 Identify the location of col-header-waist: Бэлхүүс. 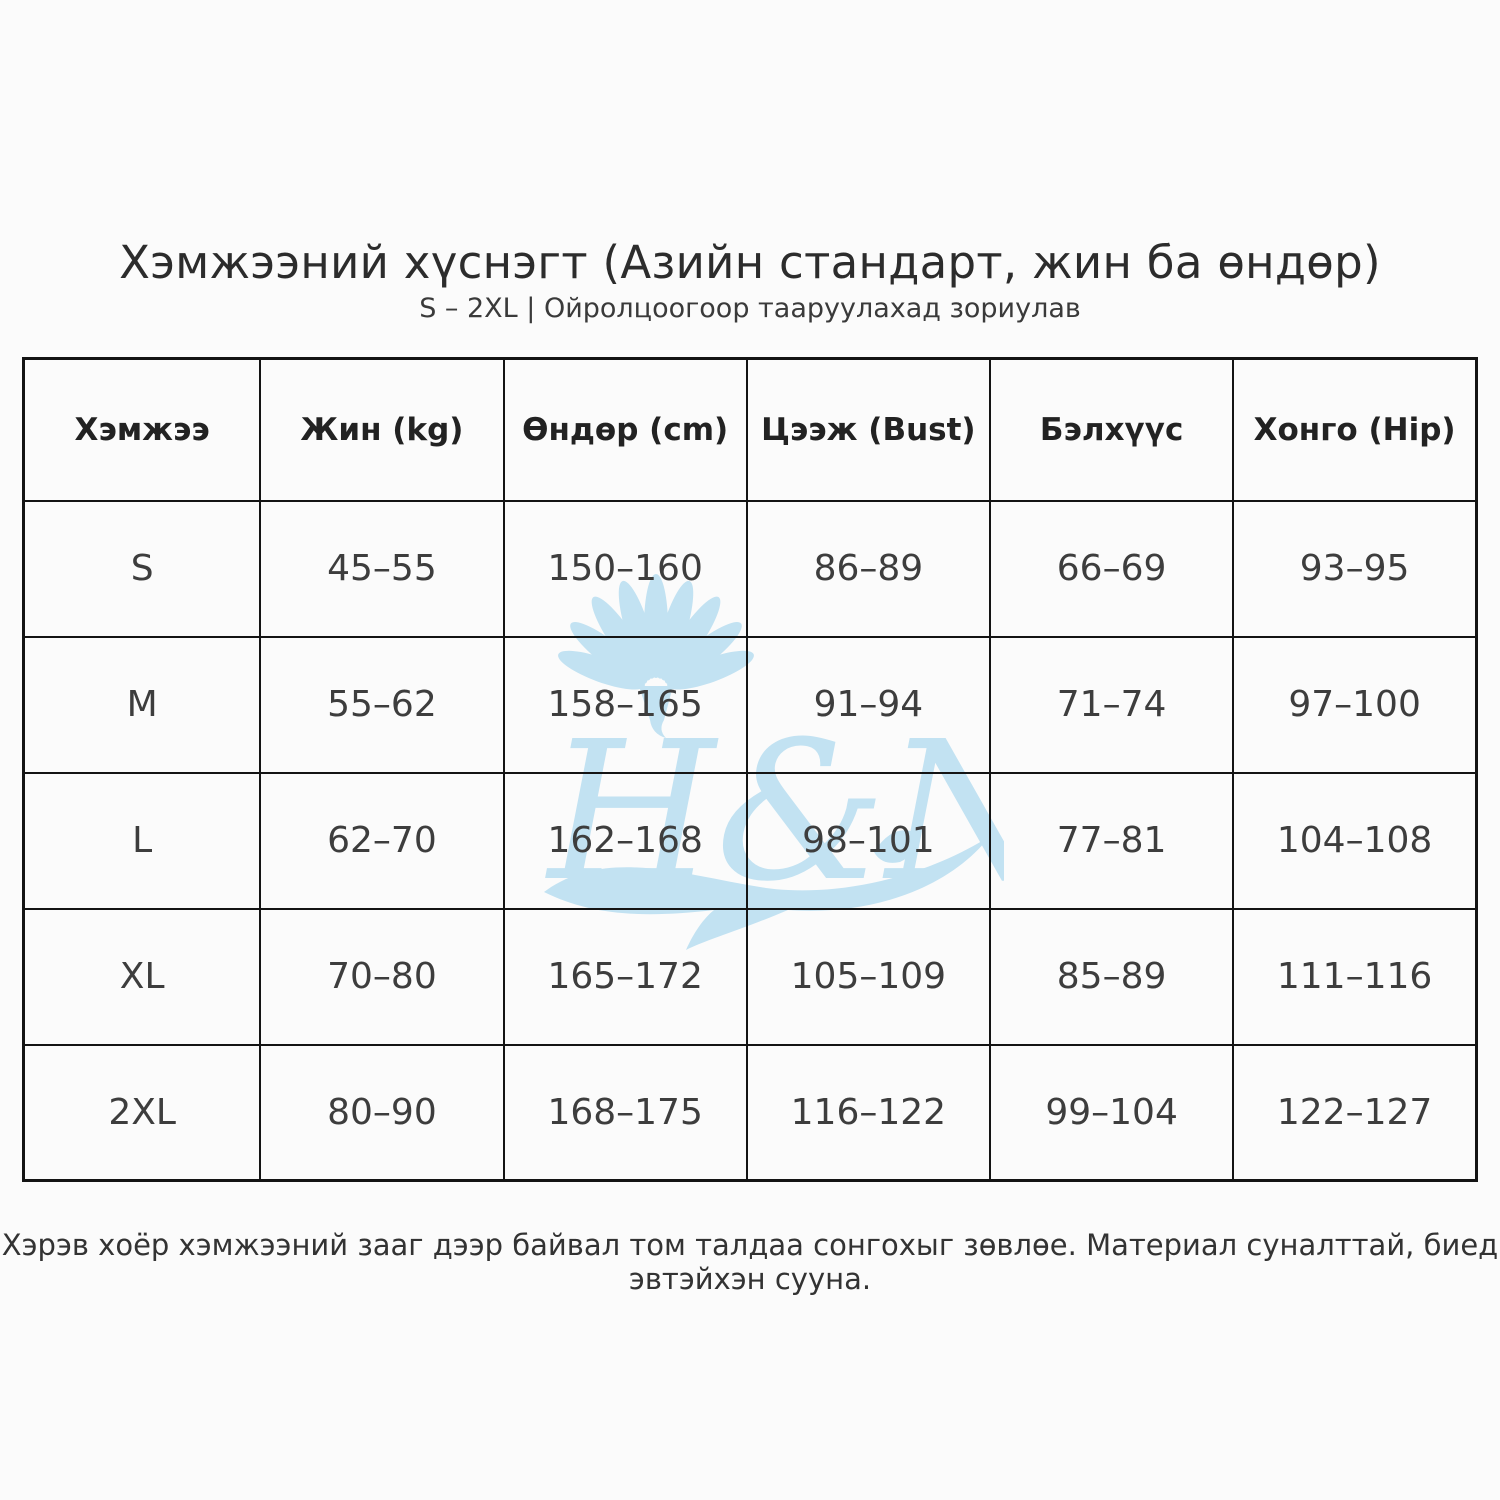
(1111, 429).